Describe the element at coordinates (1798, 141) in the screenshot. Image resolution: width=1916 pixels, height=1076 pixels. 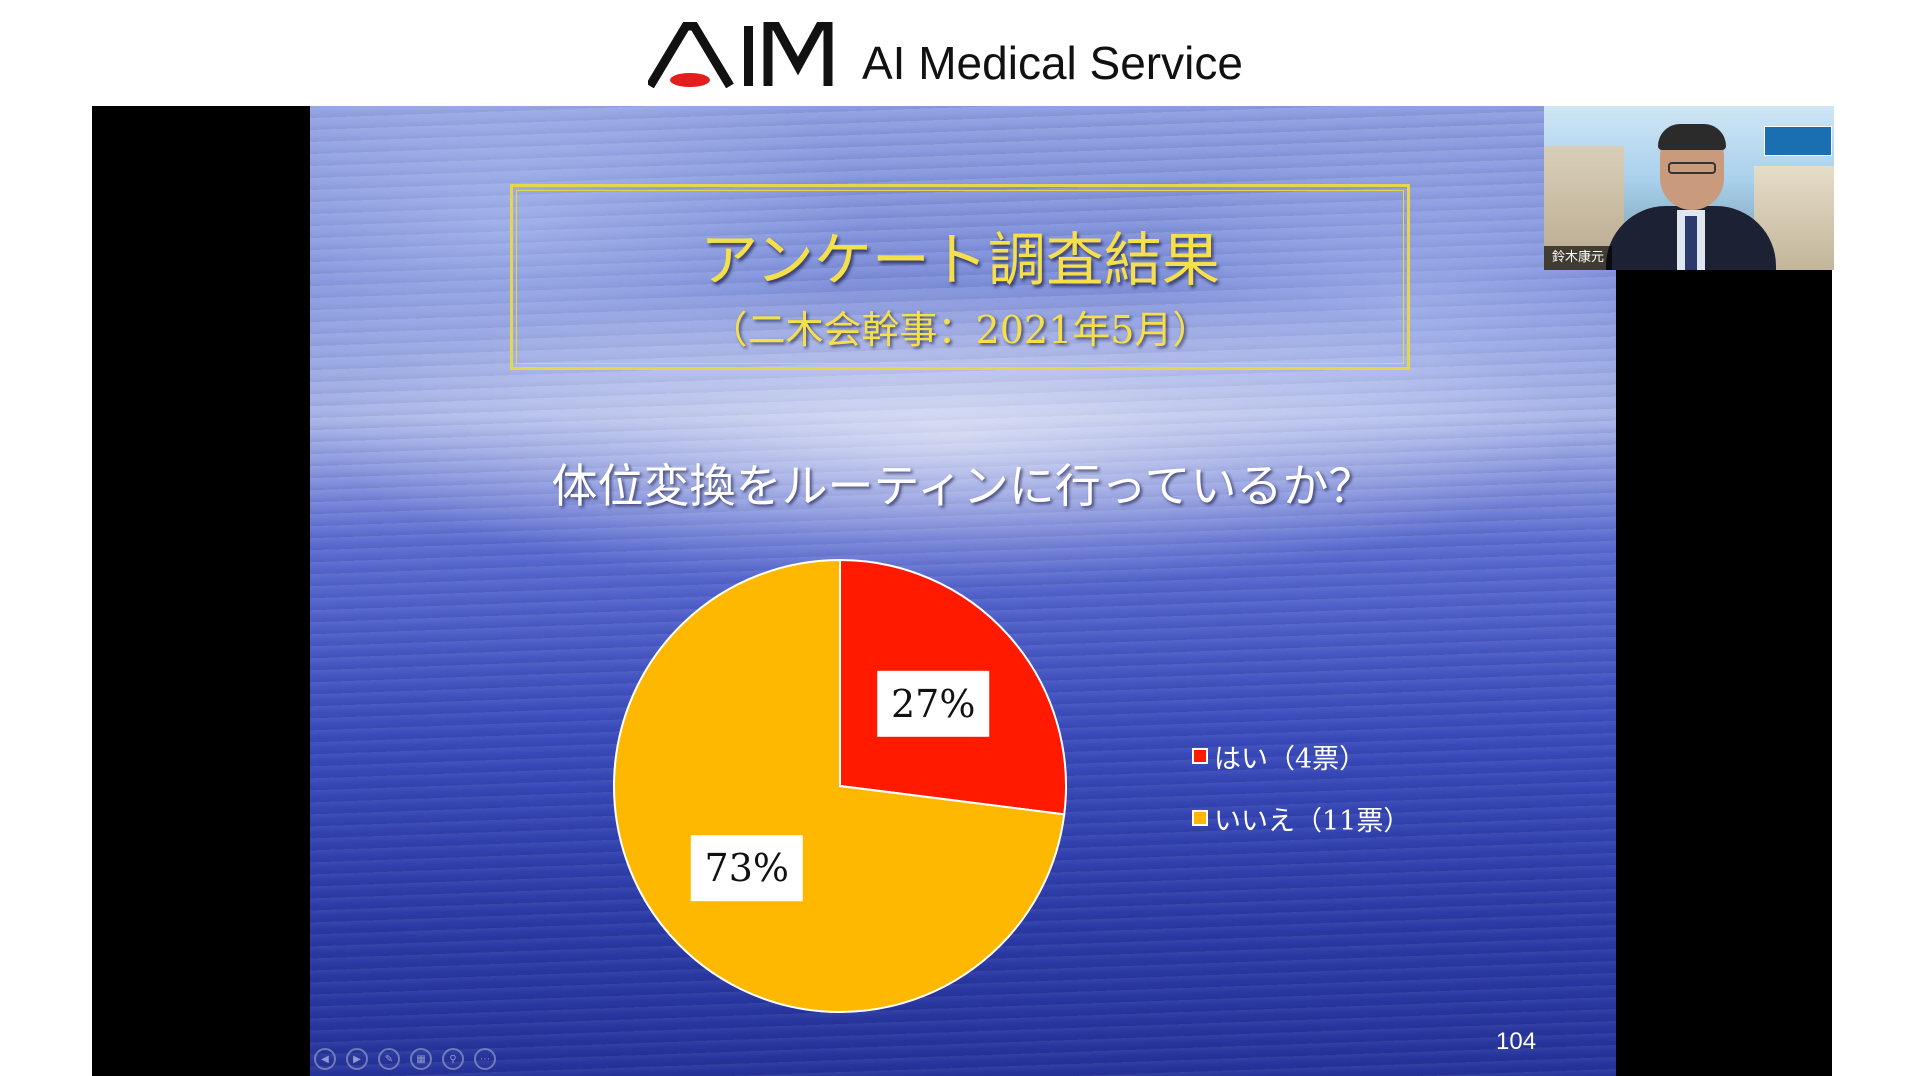
I see `background-banner` at that location.